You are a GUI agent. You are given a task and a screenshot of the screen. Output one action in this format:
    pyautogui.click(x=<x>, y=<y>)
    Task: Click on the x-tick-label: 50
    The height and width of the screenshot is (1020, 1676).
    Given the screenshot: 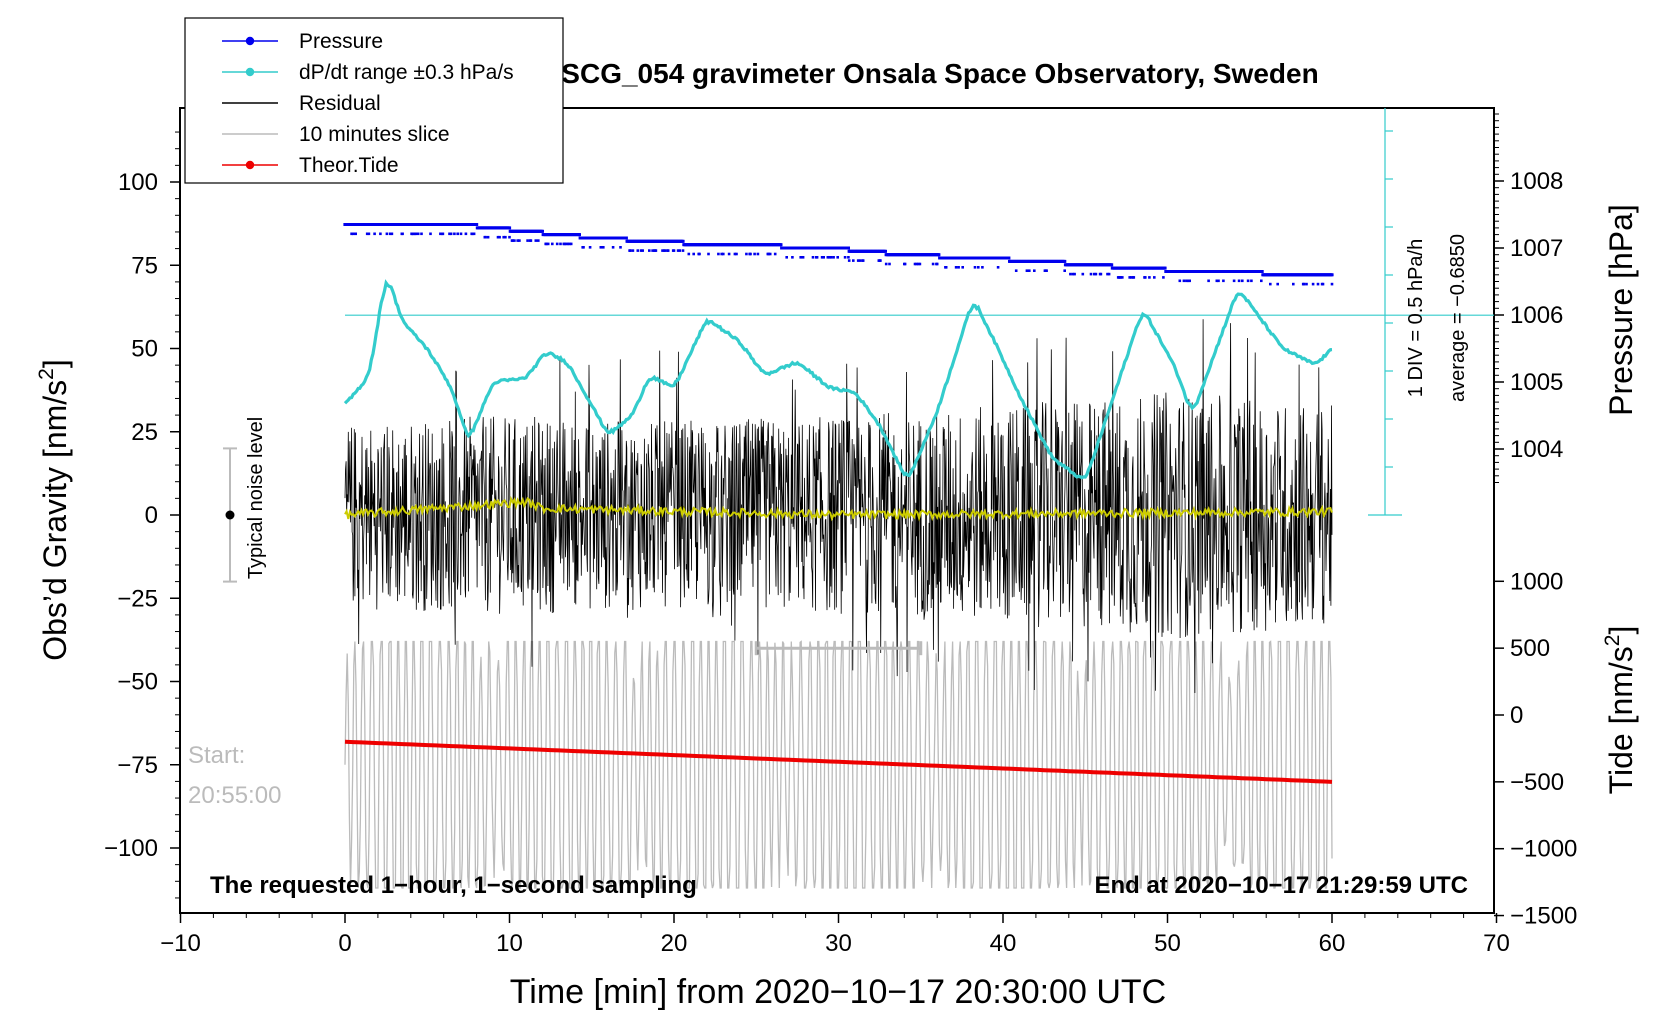 What is the action you would take?
    pyautogui.click(x=1167, y=943)
    